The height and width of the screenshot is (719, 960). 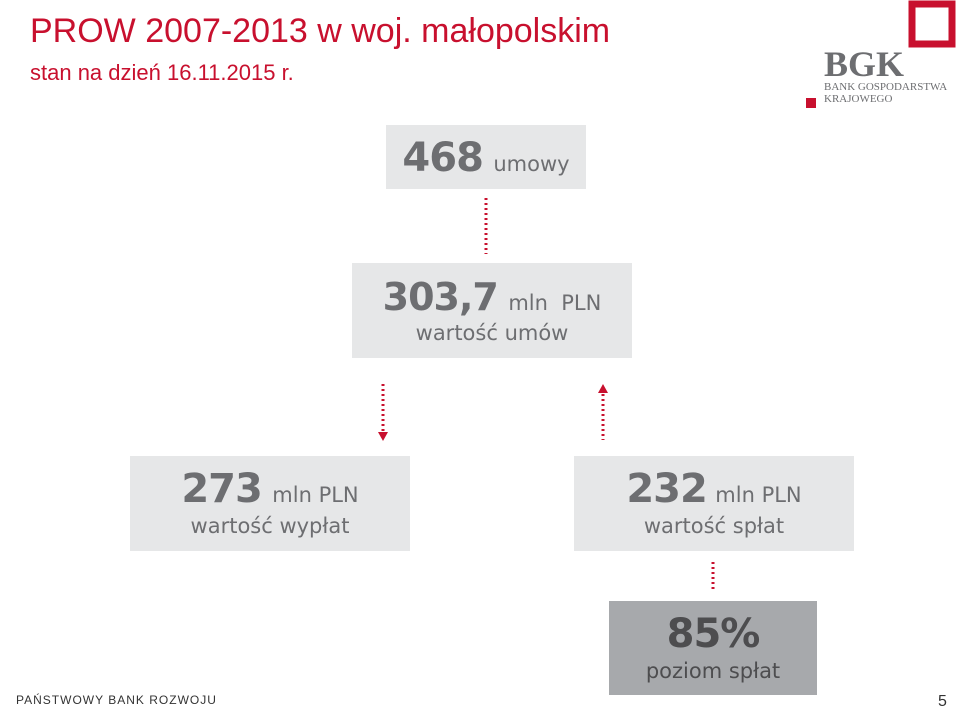 I want to click on repayment-level-box: 85% poziom spłat, so click(x=713, y=648).